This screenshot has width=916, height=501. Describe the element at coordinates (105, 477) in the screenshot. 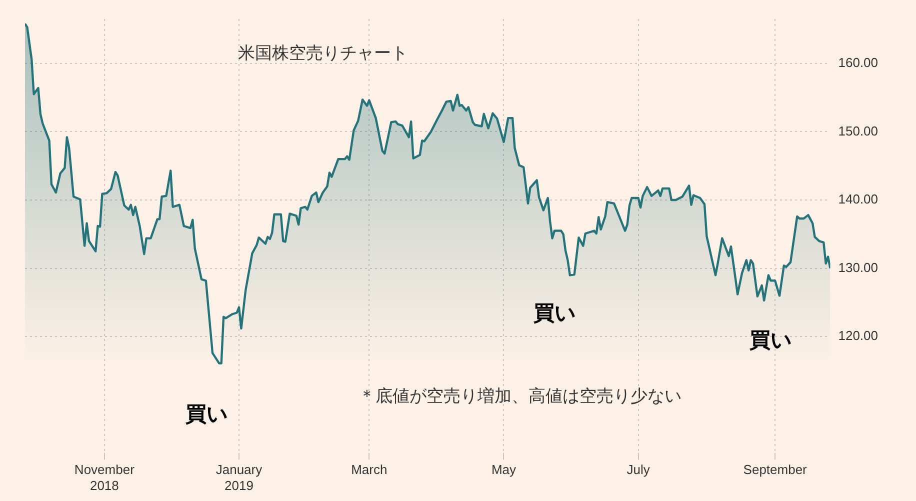

I see `x-tick-label: November 2018` at that location.